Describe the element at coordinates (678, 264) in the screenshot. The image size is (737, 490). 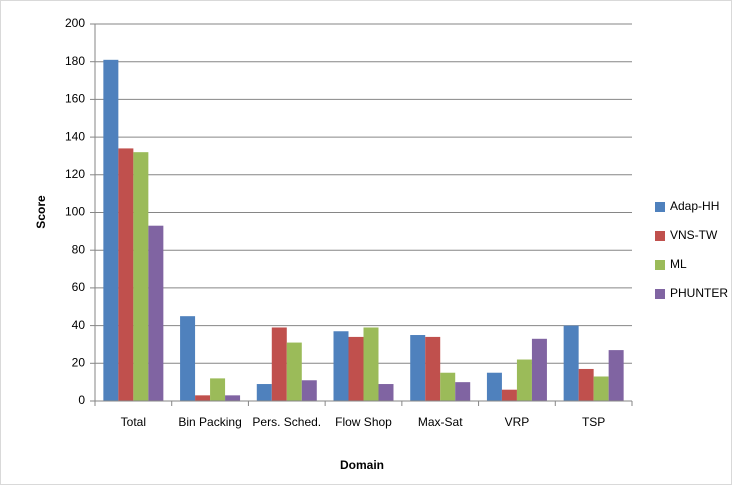
I see `legend-label: ML` at that location.